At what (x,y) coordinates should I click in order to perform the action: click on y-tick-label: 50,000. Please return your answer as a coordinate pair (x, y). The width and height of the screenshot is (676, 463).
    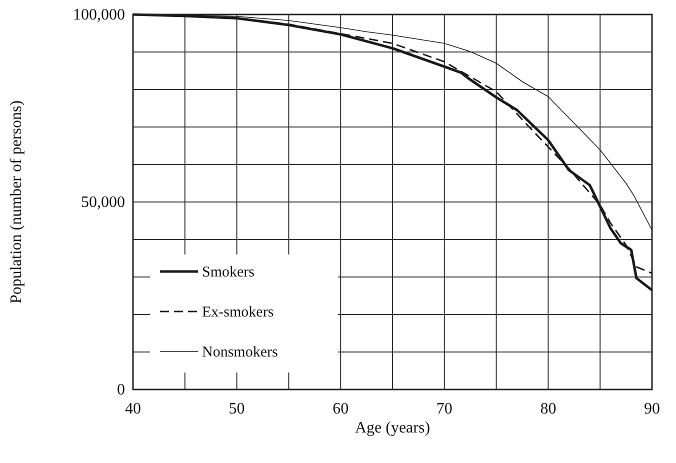
    Looking at the image, I should click on (103, 202).